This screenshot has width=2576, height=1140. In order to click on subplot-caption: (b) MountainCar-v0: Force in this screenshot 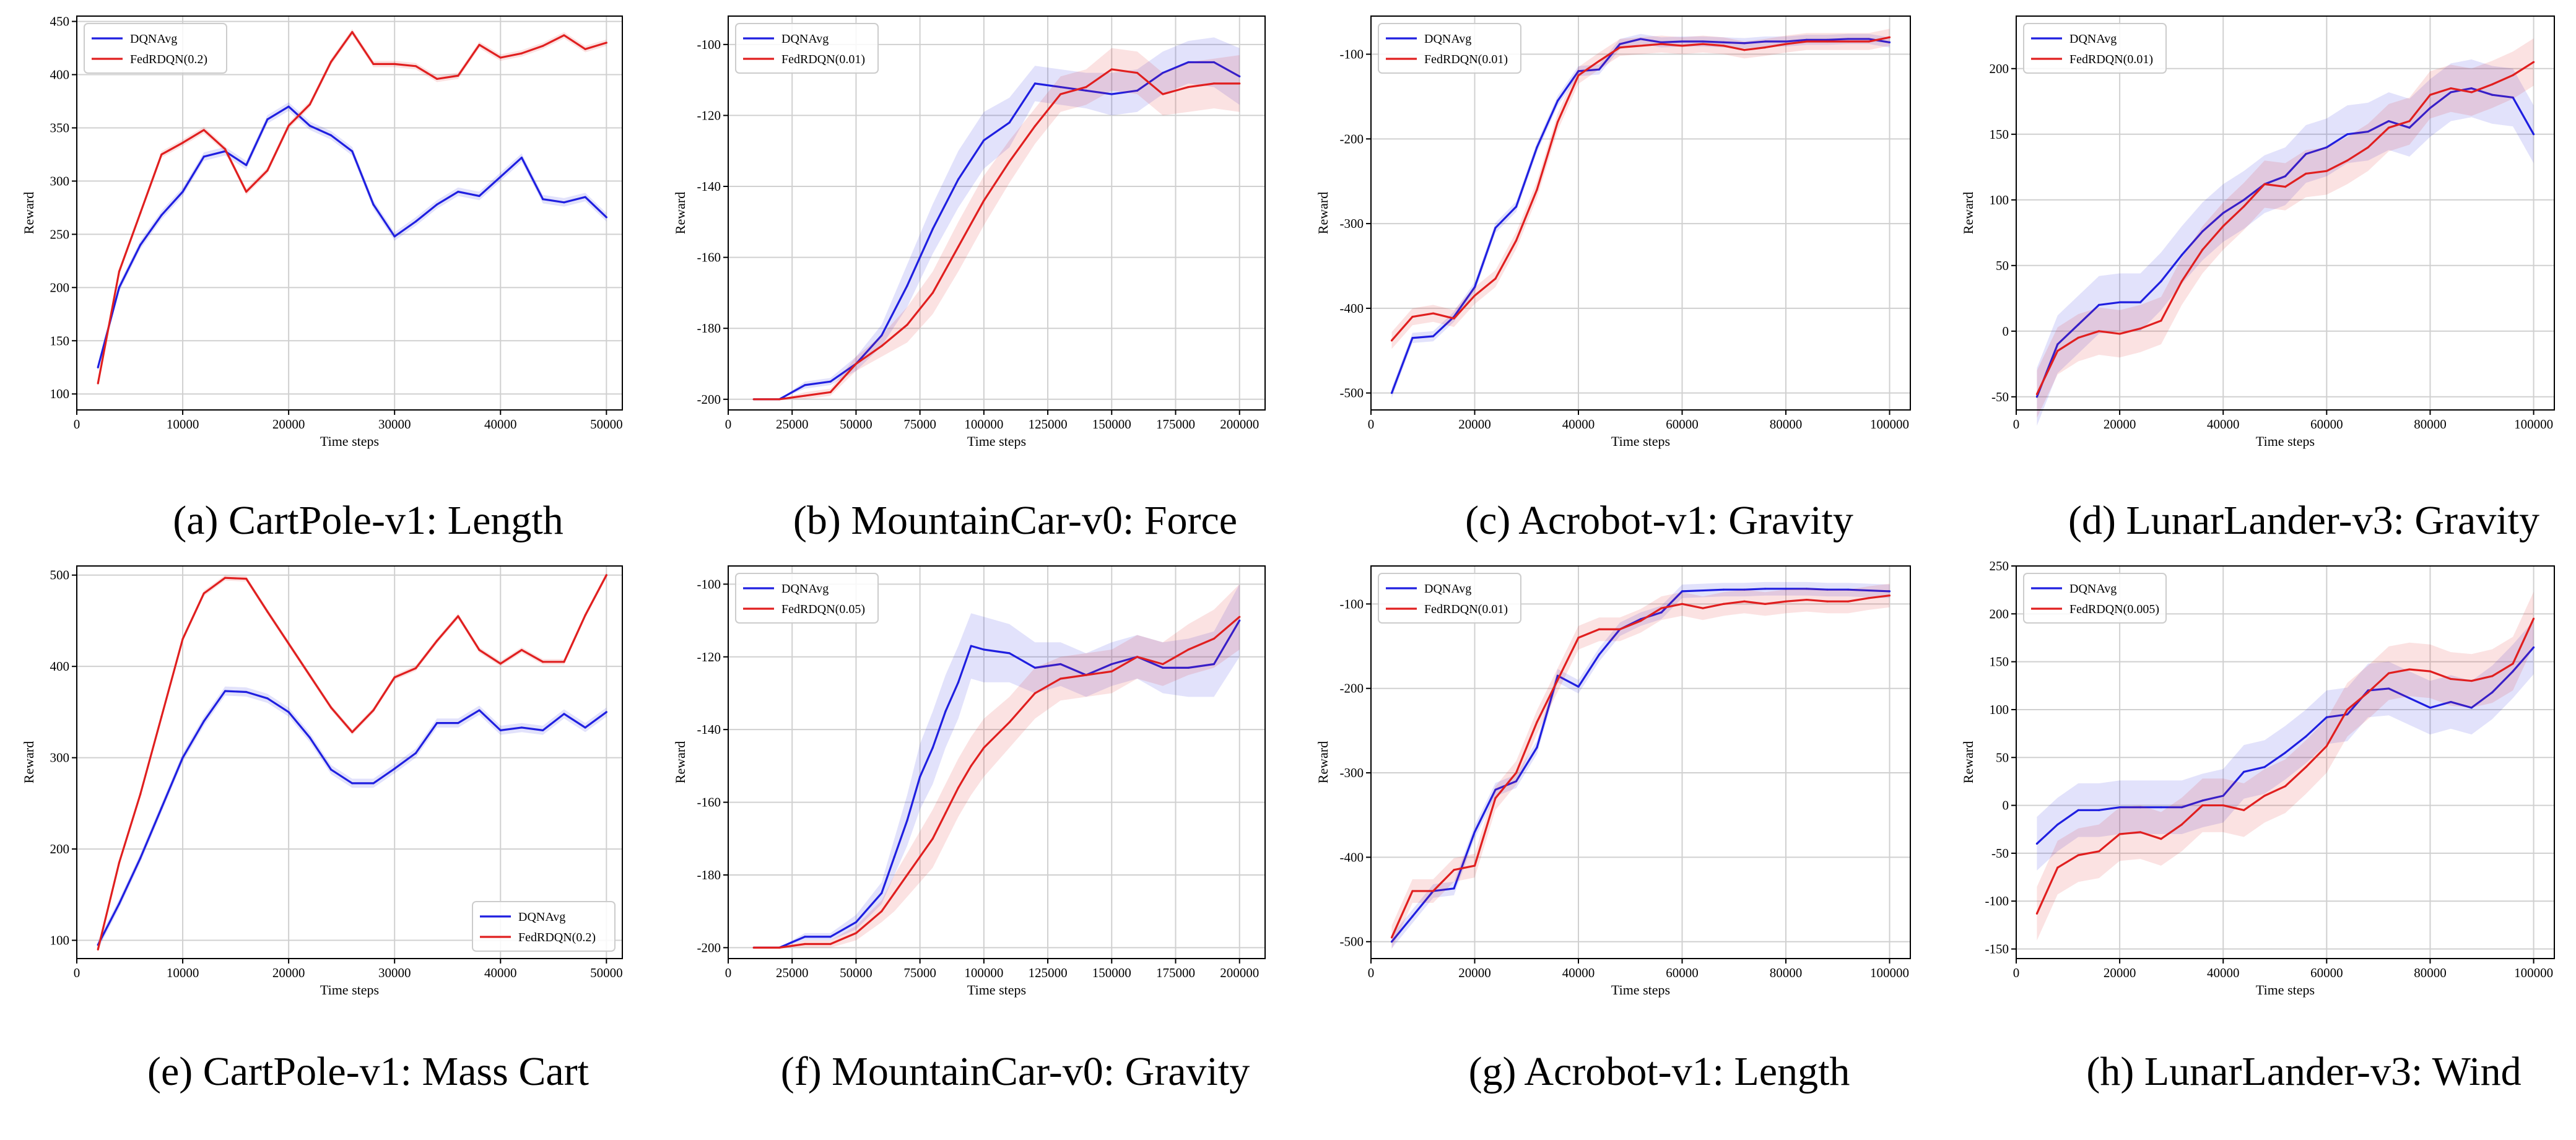, I will do `click(1015, 520)`.